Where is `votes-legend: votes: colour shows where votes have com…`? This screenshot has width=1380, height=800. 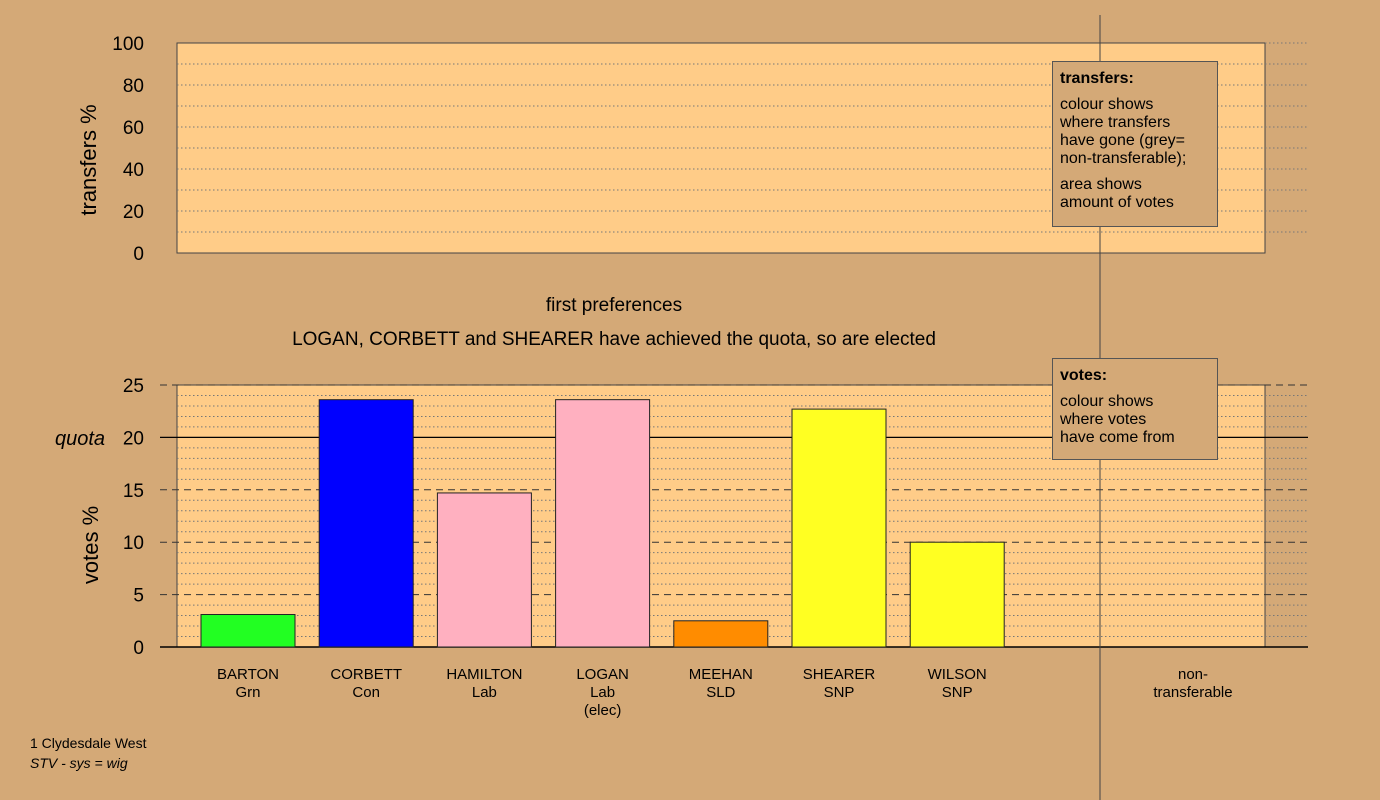
votes-legend: votes: colour shows where votes have com… is located at coordinates (1135, 409).